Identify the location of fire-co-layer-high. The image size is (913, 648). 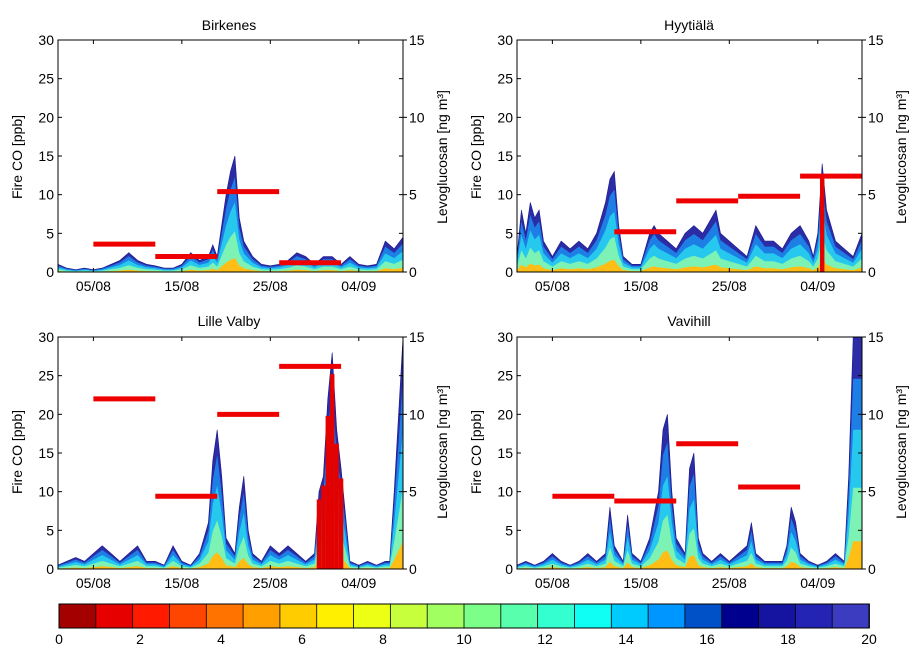
(230, 453).